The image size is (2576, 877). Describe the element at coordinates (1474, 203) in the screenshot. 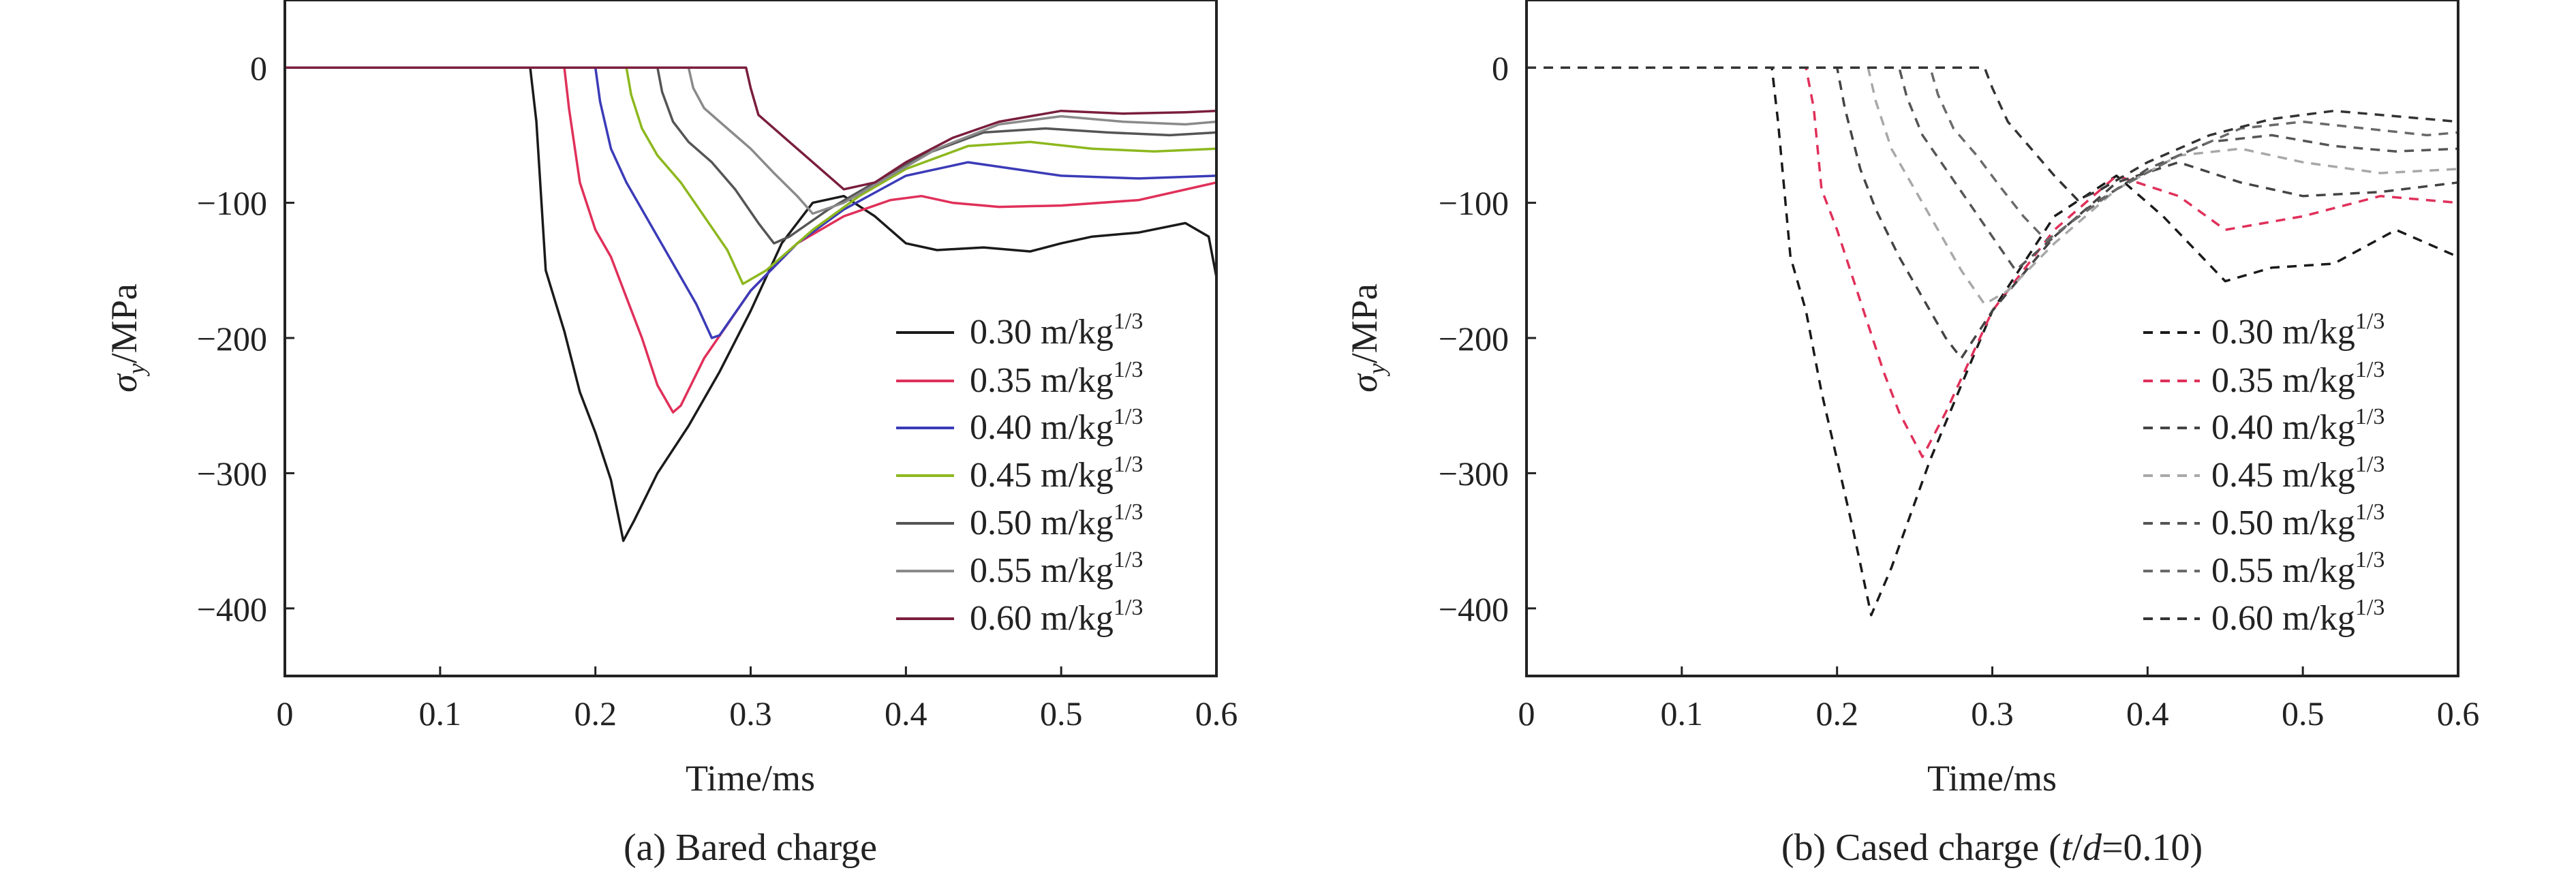

I see `panel-b-y-tick-label: −100` at that location.